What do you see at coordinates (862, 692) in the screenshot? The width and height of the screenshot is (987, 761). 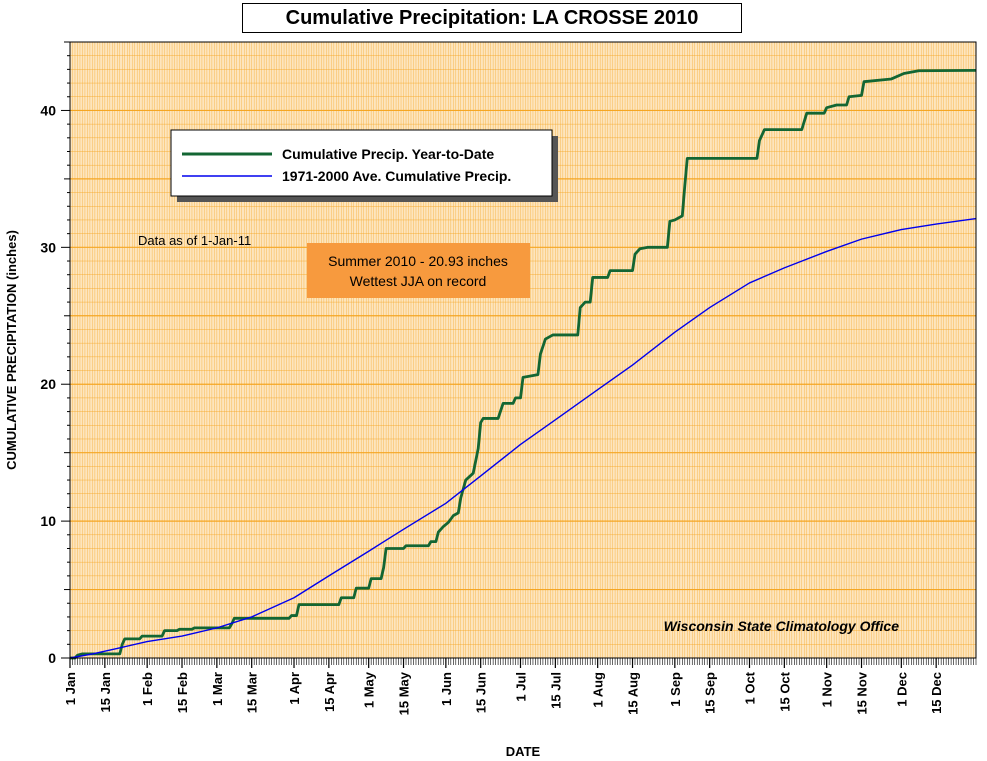 I see `x-tick-label: 15 Nov` at bounding box center [862, 692].